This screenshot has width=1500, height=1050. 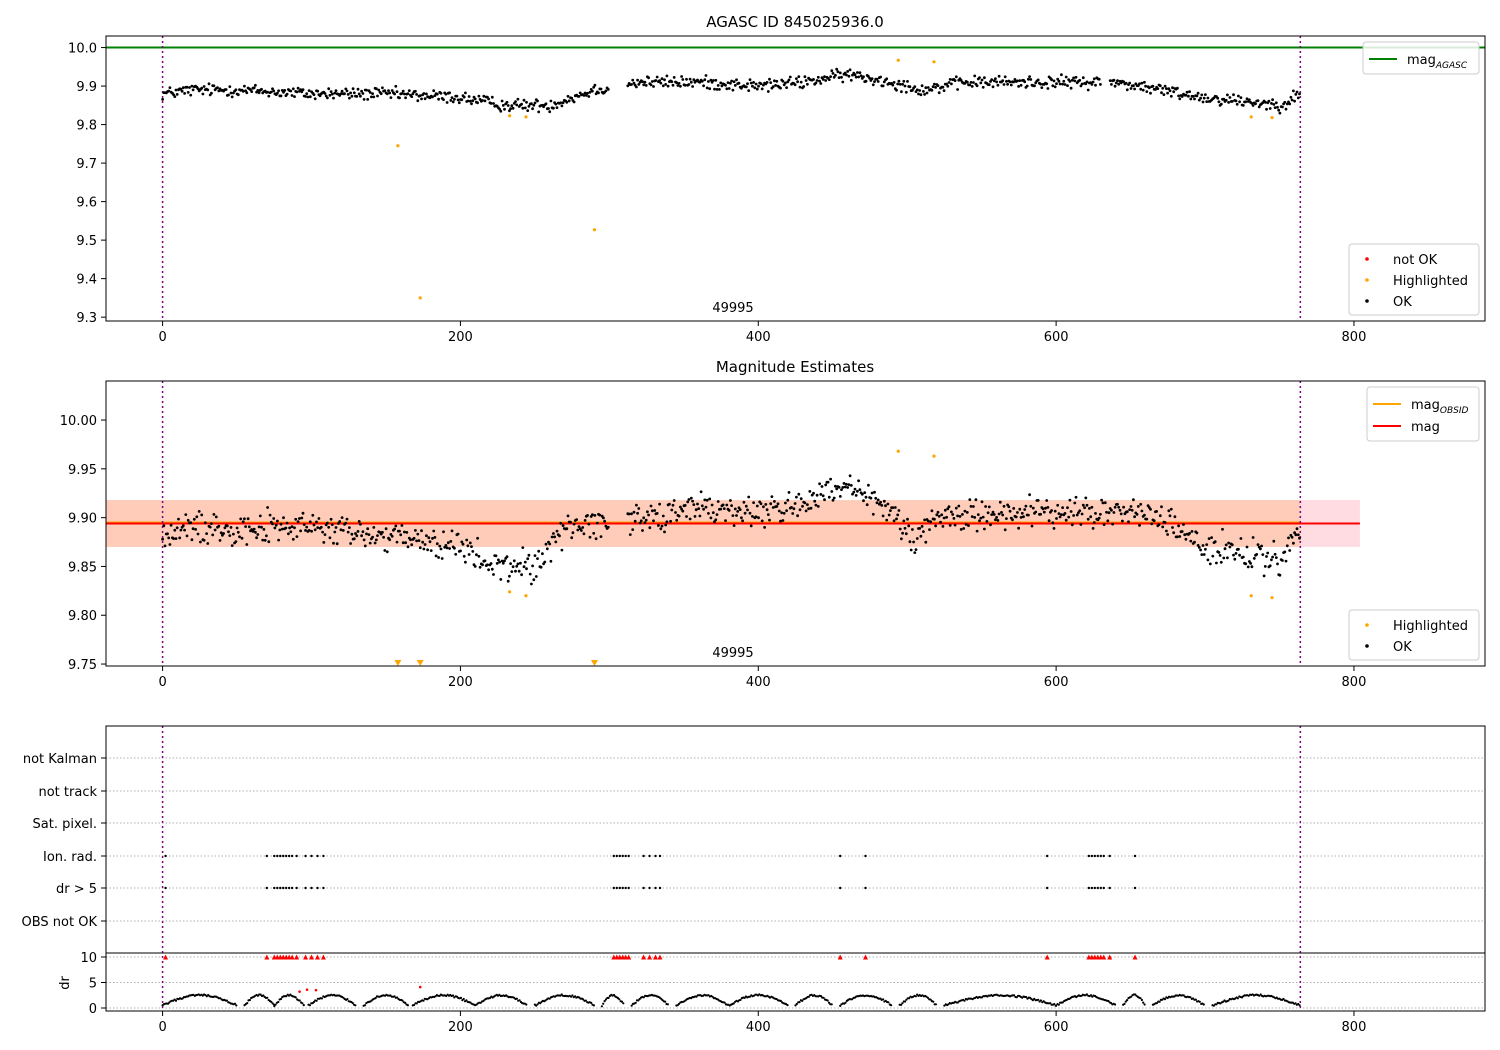 I want to click on legend-frame, so click(x=1423, y=414).